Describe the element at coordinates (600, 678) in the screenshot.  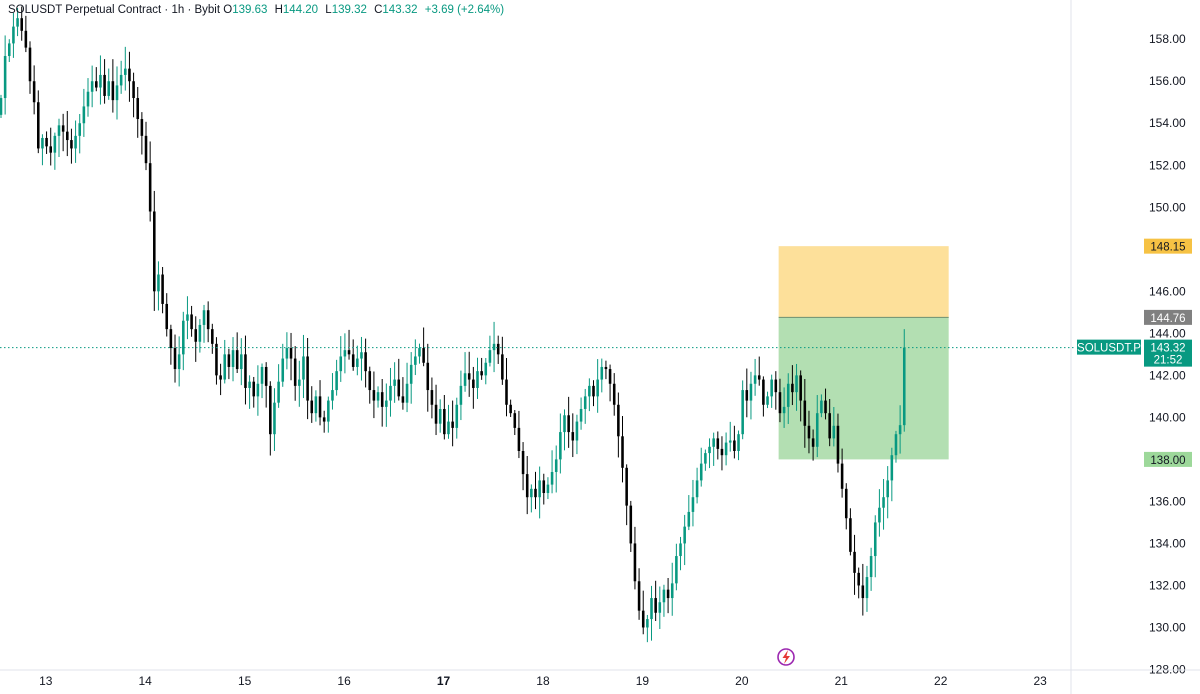
I see `time-axis: 13 14 15 16 17 18 19 20 21 22 23` at that location.